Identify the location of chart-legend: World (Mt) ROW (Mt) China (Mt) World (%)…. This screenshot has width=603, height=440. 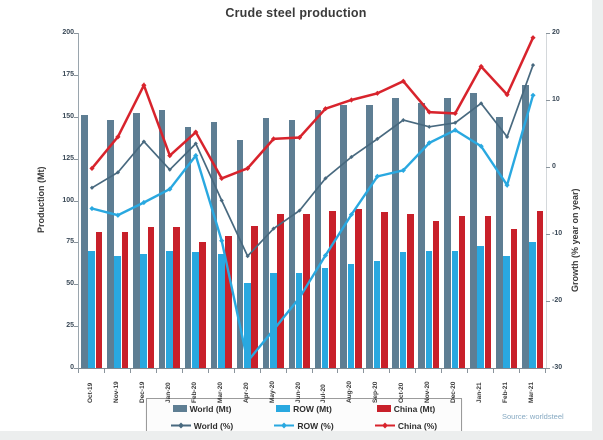
(304, 414).